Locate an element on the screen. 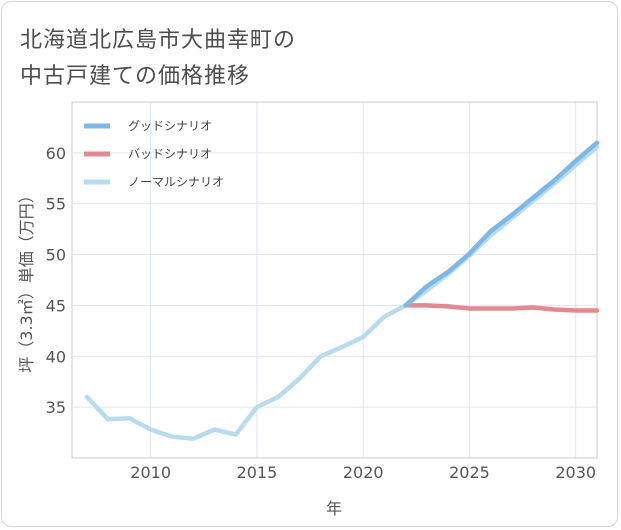 The width and height of the screenshot is (621, 530). x-tick-label: 2015 is located at coordinates (257, 472).